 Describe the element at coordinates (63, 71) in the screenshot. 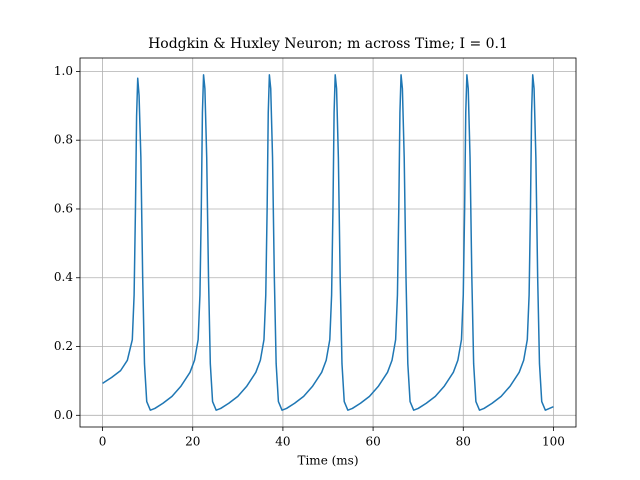

I see `y-tick-label: 1.0` at that location.